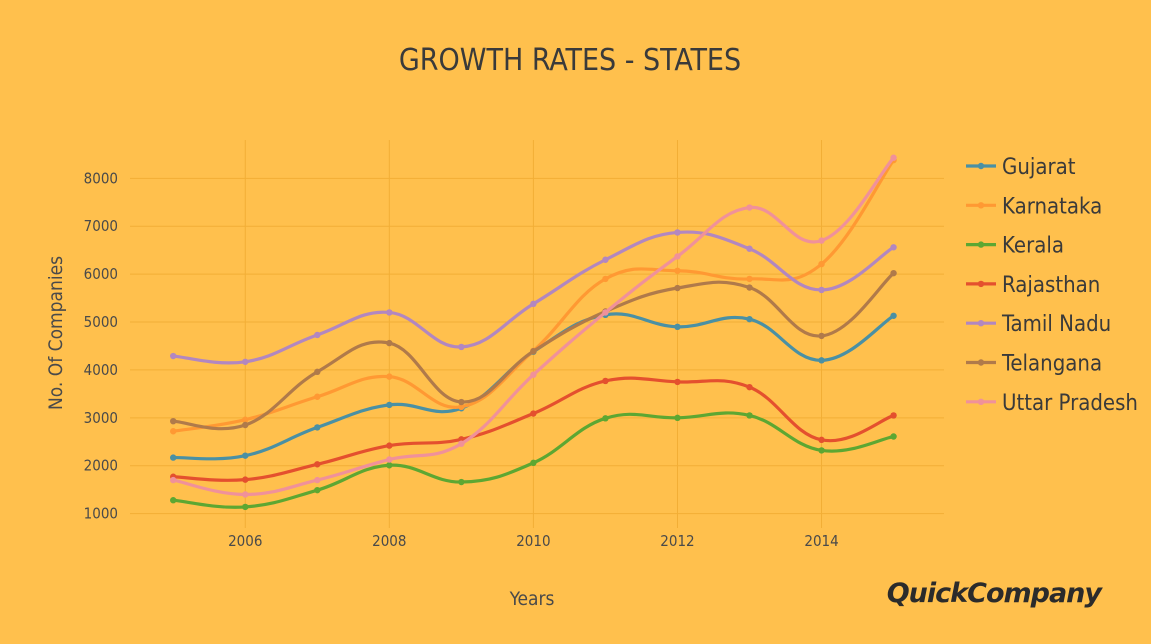 This screenshot has height=644, width=1151. I want to click on legend-label: Kerala, so click(1033, 246).